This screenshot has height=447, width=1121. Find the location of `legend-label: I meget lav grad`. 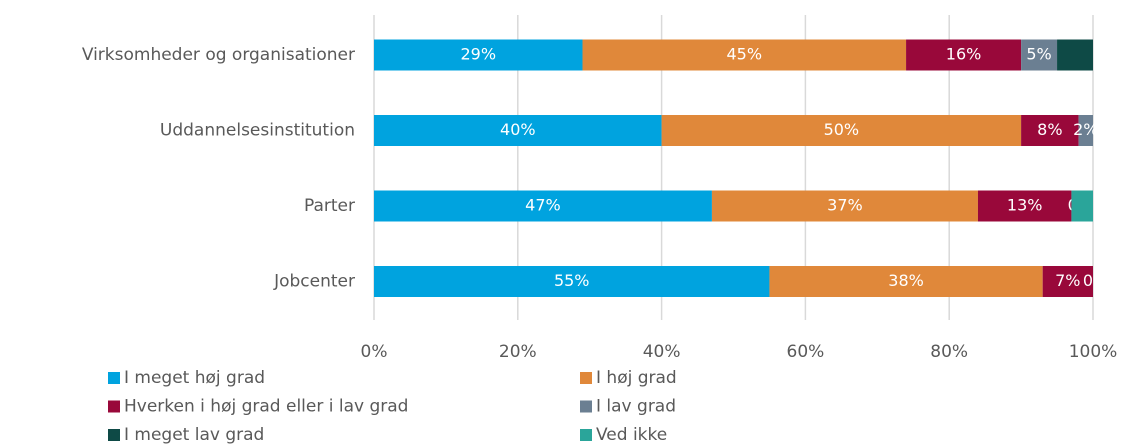

legend-label: I meget lav grad is located at coordinates (194, 435).